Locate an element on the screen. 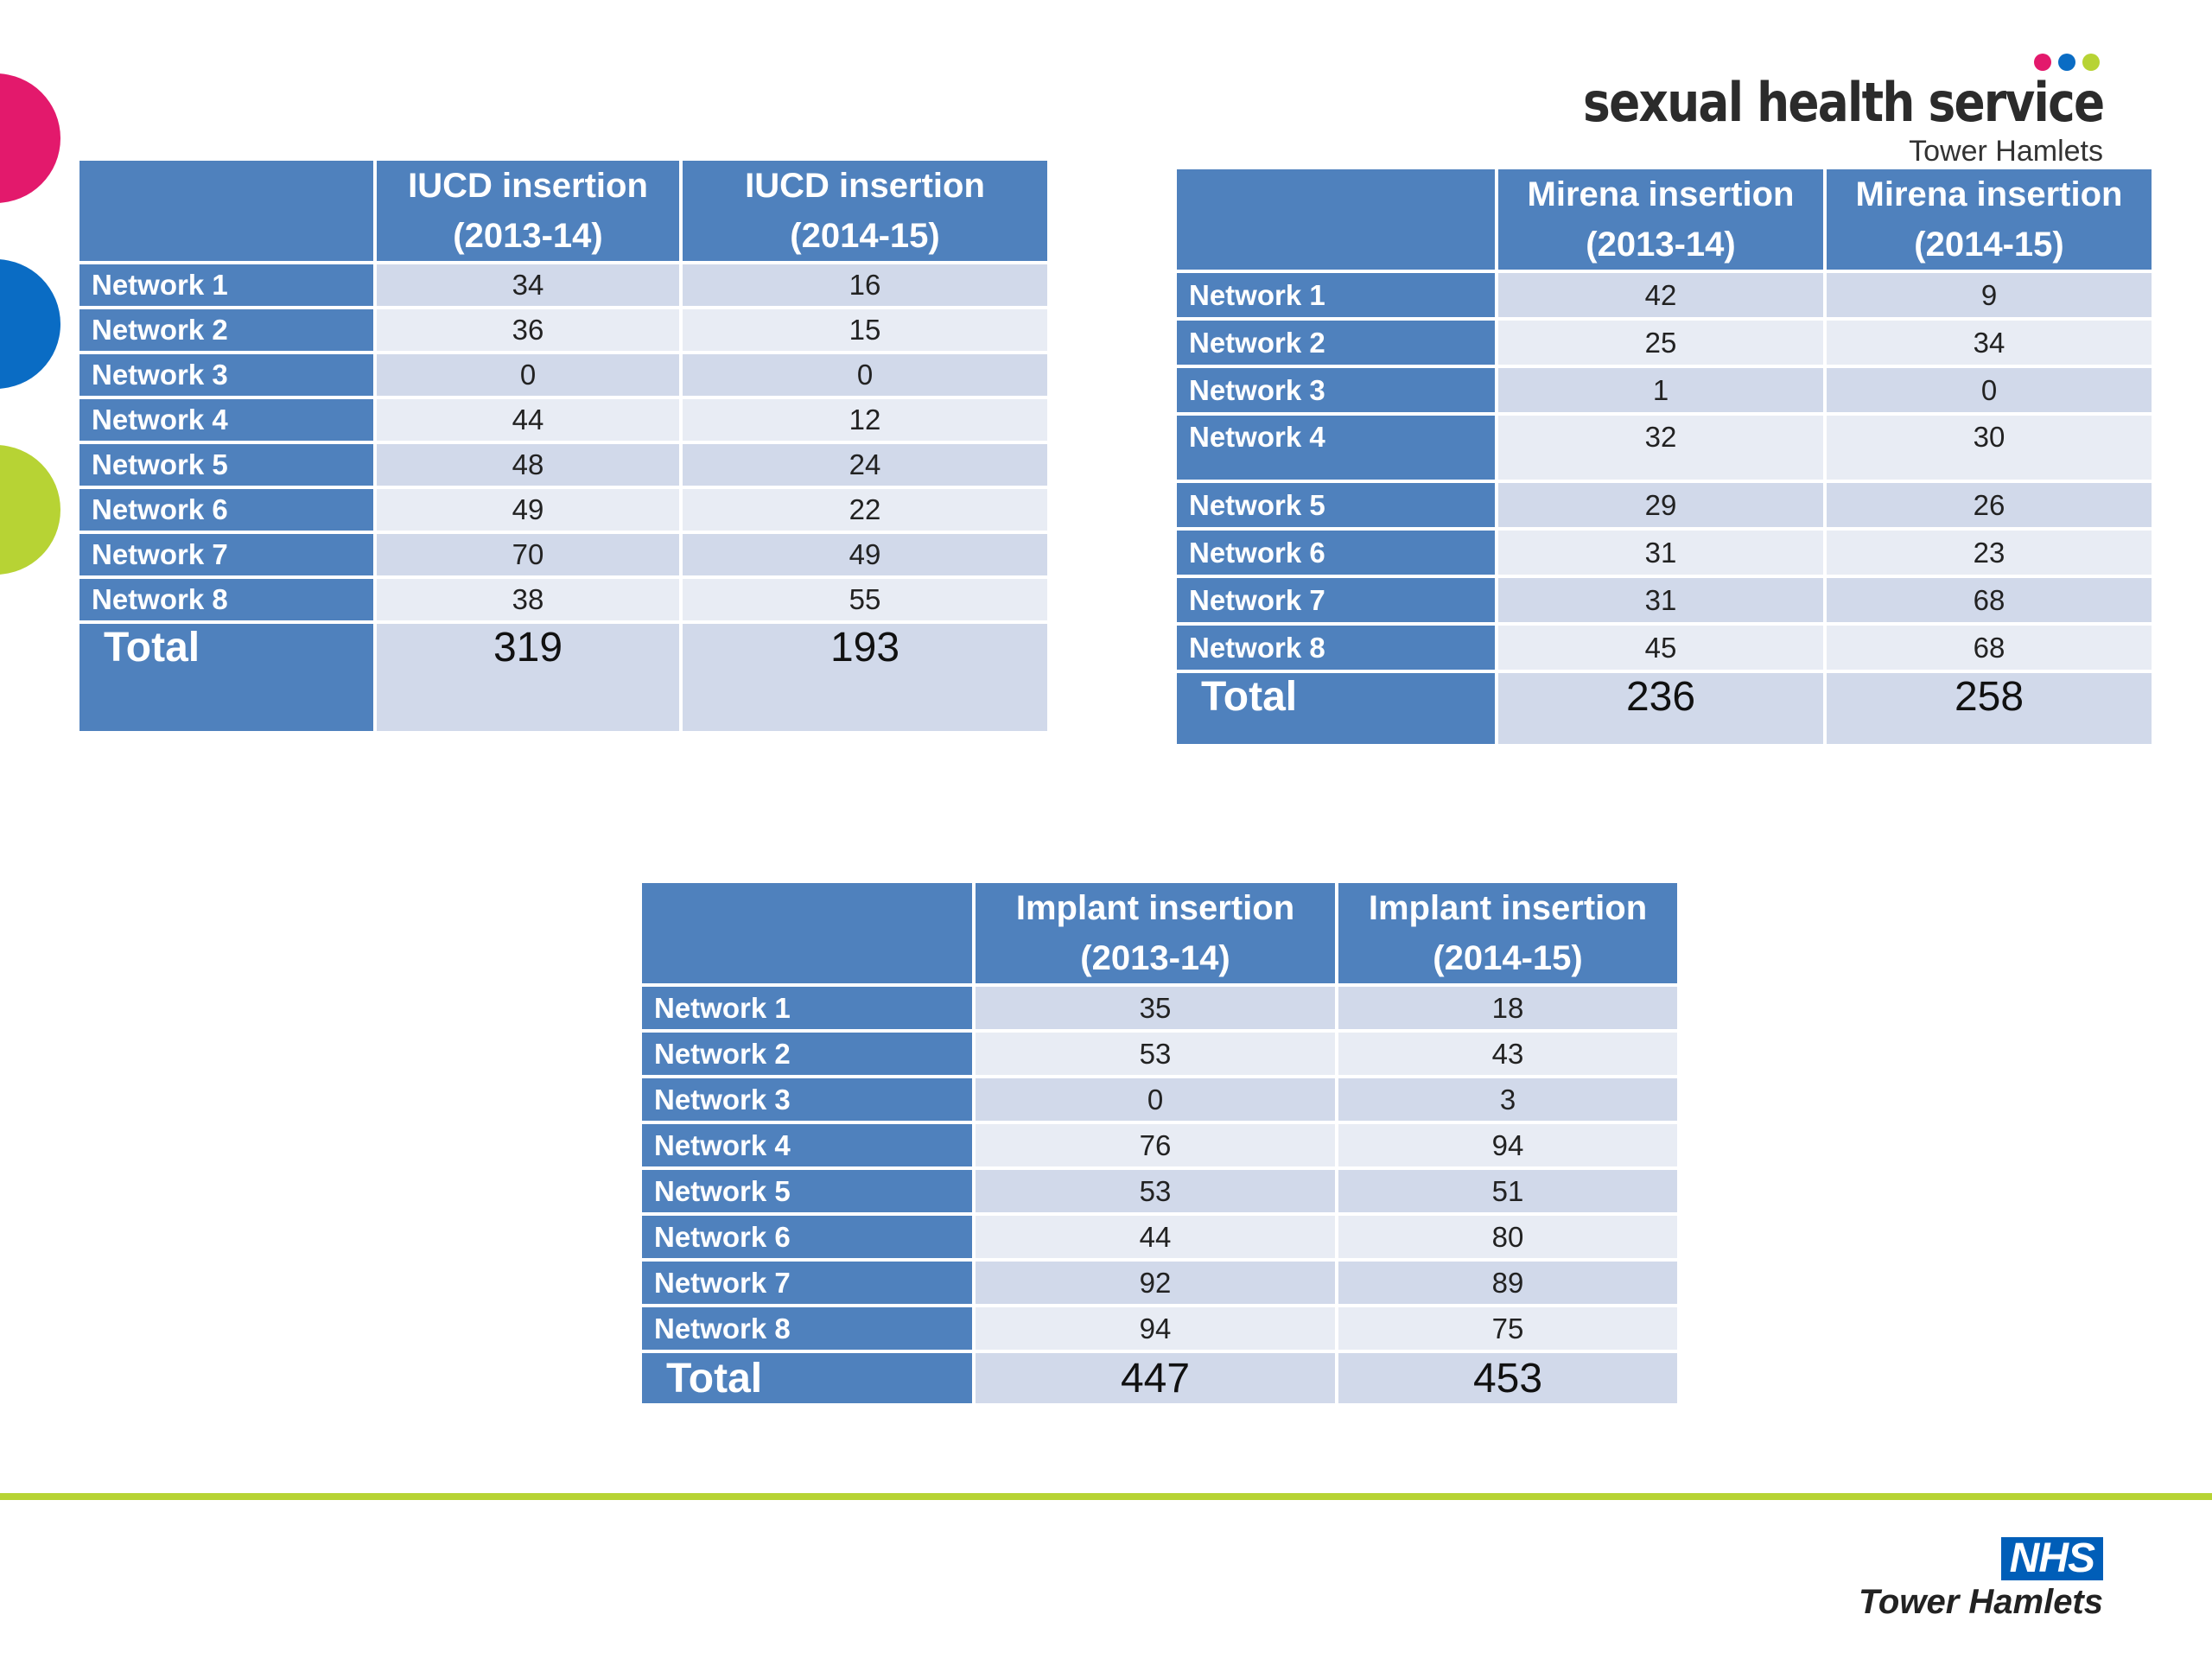  table-row: Network 4 44 12 is located at coordinates (563, 420).